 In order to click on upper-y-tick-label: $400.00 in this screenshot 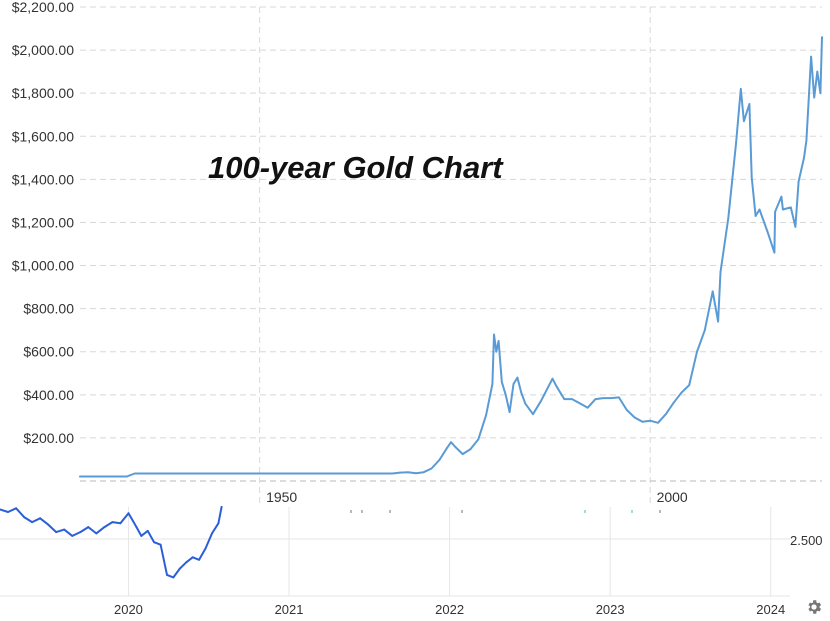, I will do `click(48, 395)`.